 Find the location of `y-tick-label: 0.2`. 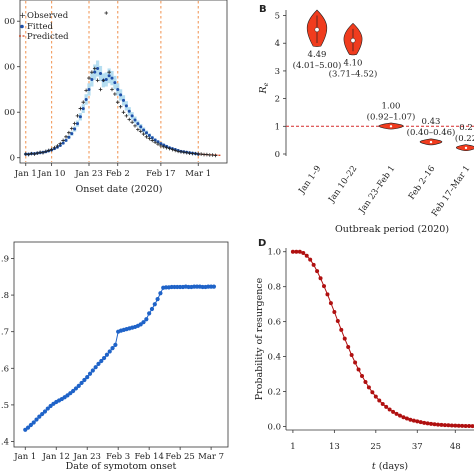

y-tick-label: 0.2 is located at coordinates (274, 393).